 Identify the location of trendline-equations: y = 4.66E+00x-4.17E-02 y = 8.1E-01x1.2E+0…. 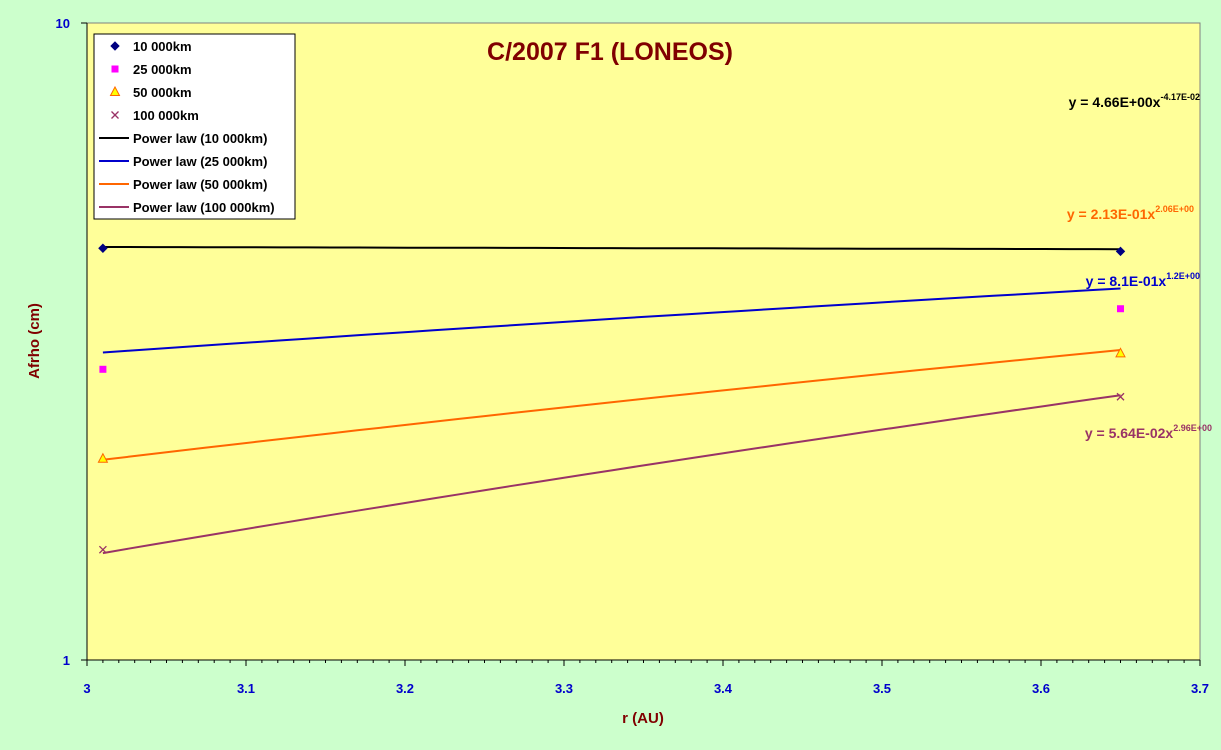
(1139, 266).